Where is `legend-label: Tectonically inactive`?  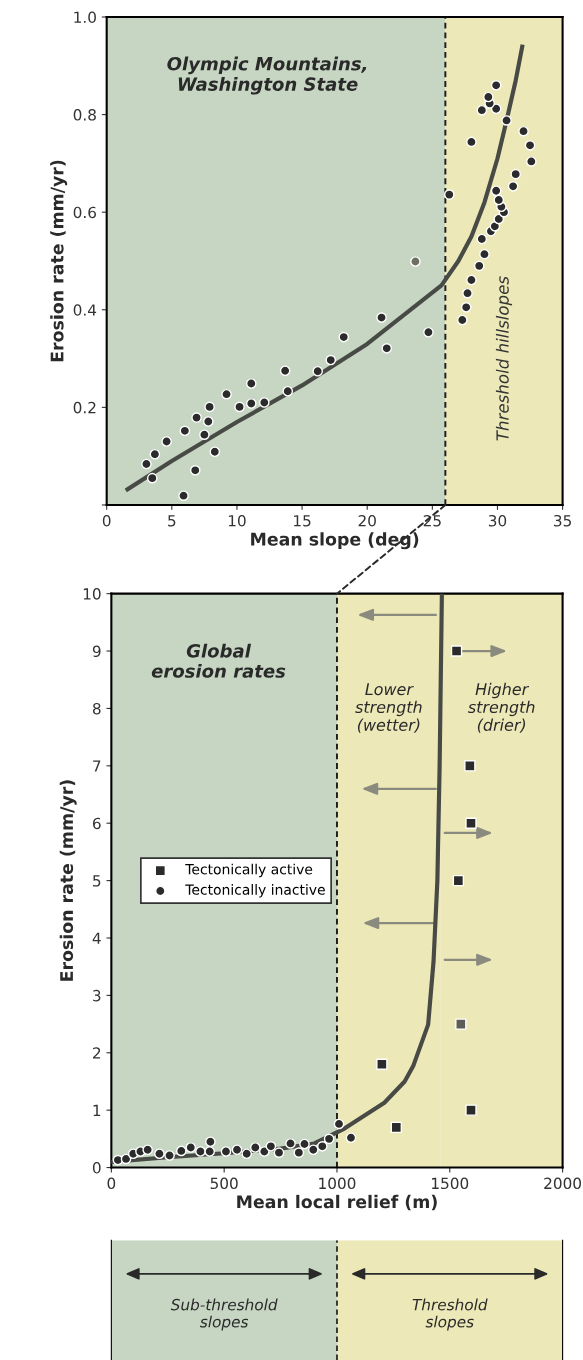 legend-label: Tectonically inactive is located at coordinates (255, 891).